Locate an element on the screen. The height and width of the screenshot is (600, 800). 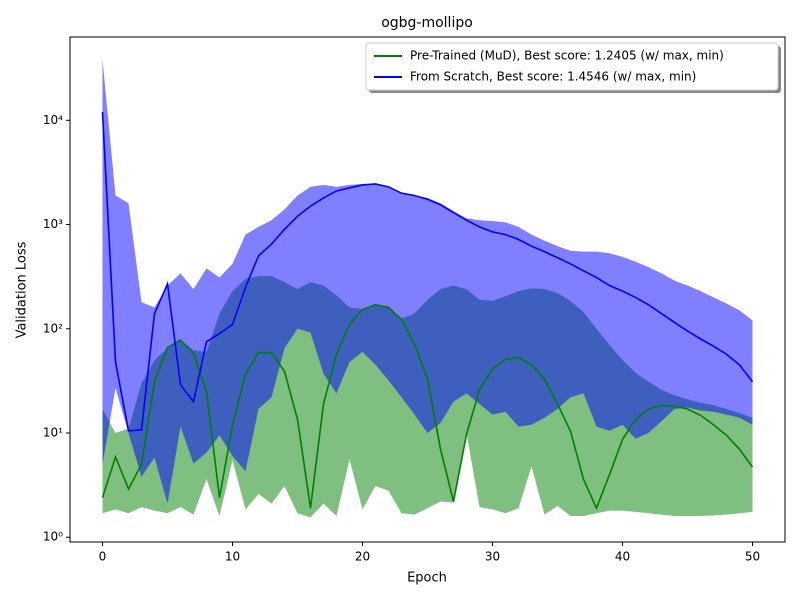
x-tick-label: 40 is located at coordinates (622, 557).